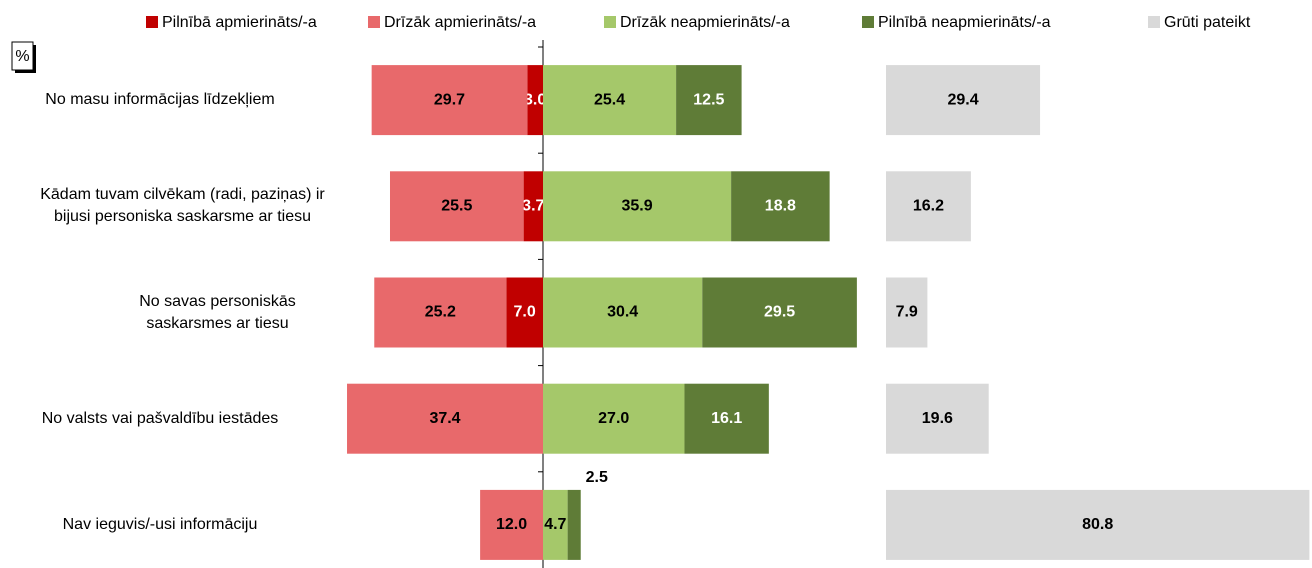 The image size is (1312, 568). Describe the element at coordinates (597, 477) in the screenshot. I see `value-label: 2.5` at that location.